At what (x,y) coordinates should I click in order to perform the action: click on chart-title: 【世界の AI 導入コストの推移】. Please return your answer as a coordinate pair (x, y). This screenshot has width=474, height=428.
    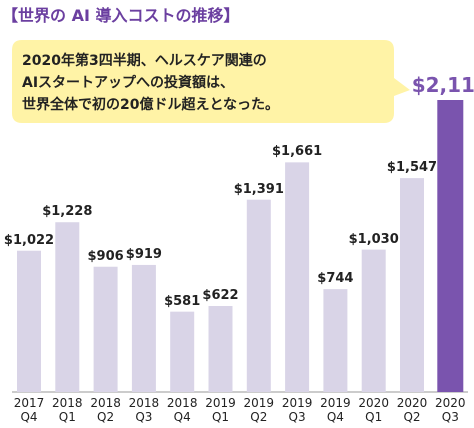
    Looking at the image, I should click on (121, 15).